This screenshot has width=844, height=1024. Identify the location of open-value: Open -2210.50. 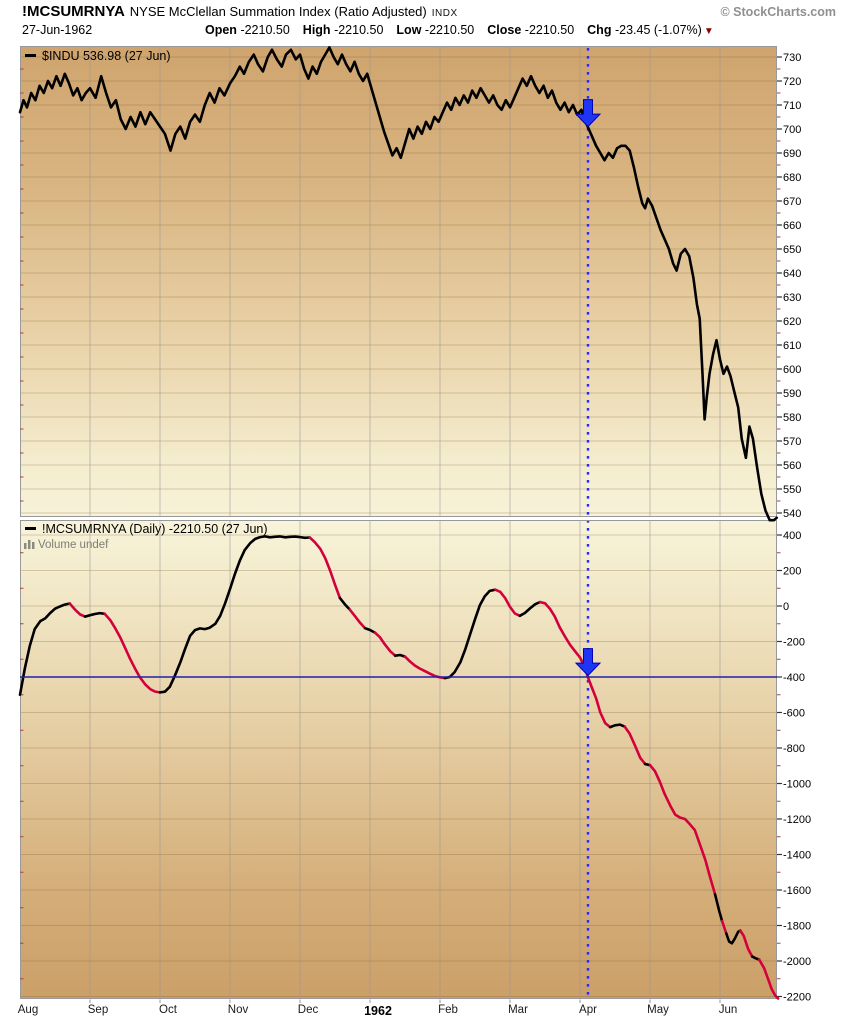
(247, 30).